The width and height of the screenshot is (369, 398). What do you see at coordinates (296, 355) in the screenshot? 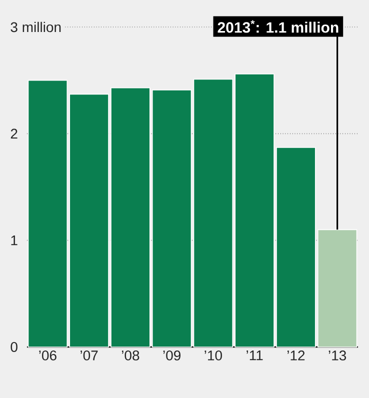
I see `x-tick-label: ’12` at bounding box center [296, 355].